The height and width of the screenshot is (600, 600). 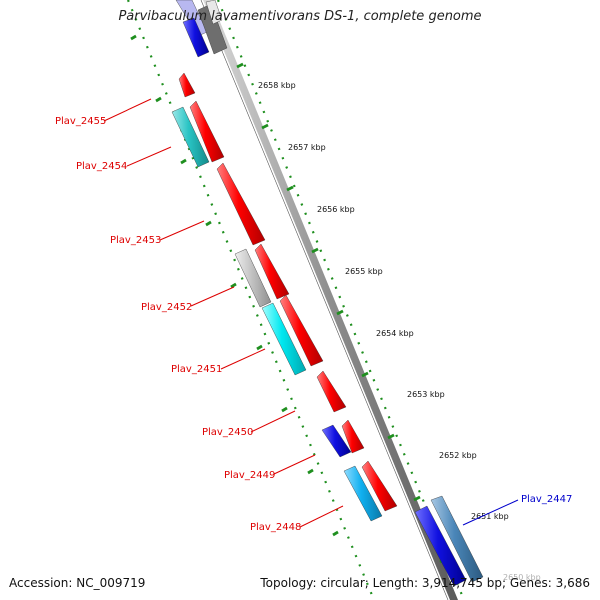 What do you see at coordinates (458, 455) in the screenshot?
I see `kbp-label: 2652 kbp` at bounding box center [458, 455].